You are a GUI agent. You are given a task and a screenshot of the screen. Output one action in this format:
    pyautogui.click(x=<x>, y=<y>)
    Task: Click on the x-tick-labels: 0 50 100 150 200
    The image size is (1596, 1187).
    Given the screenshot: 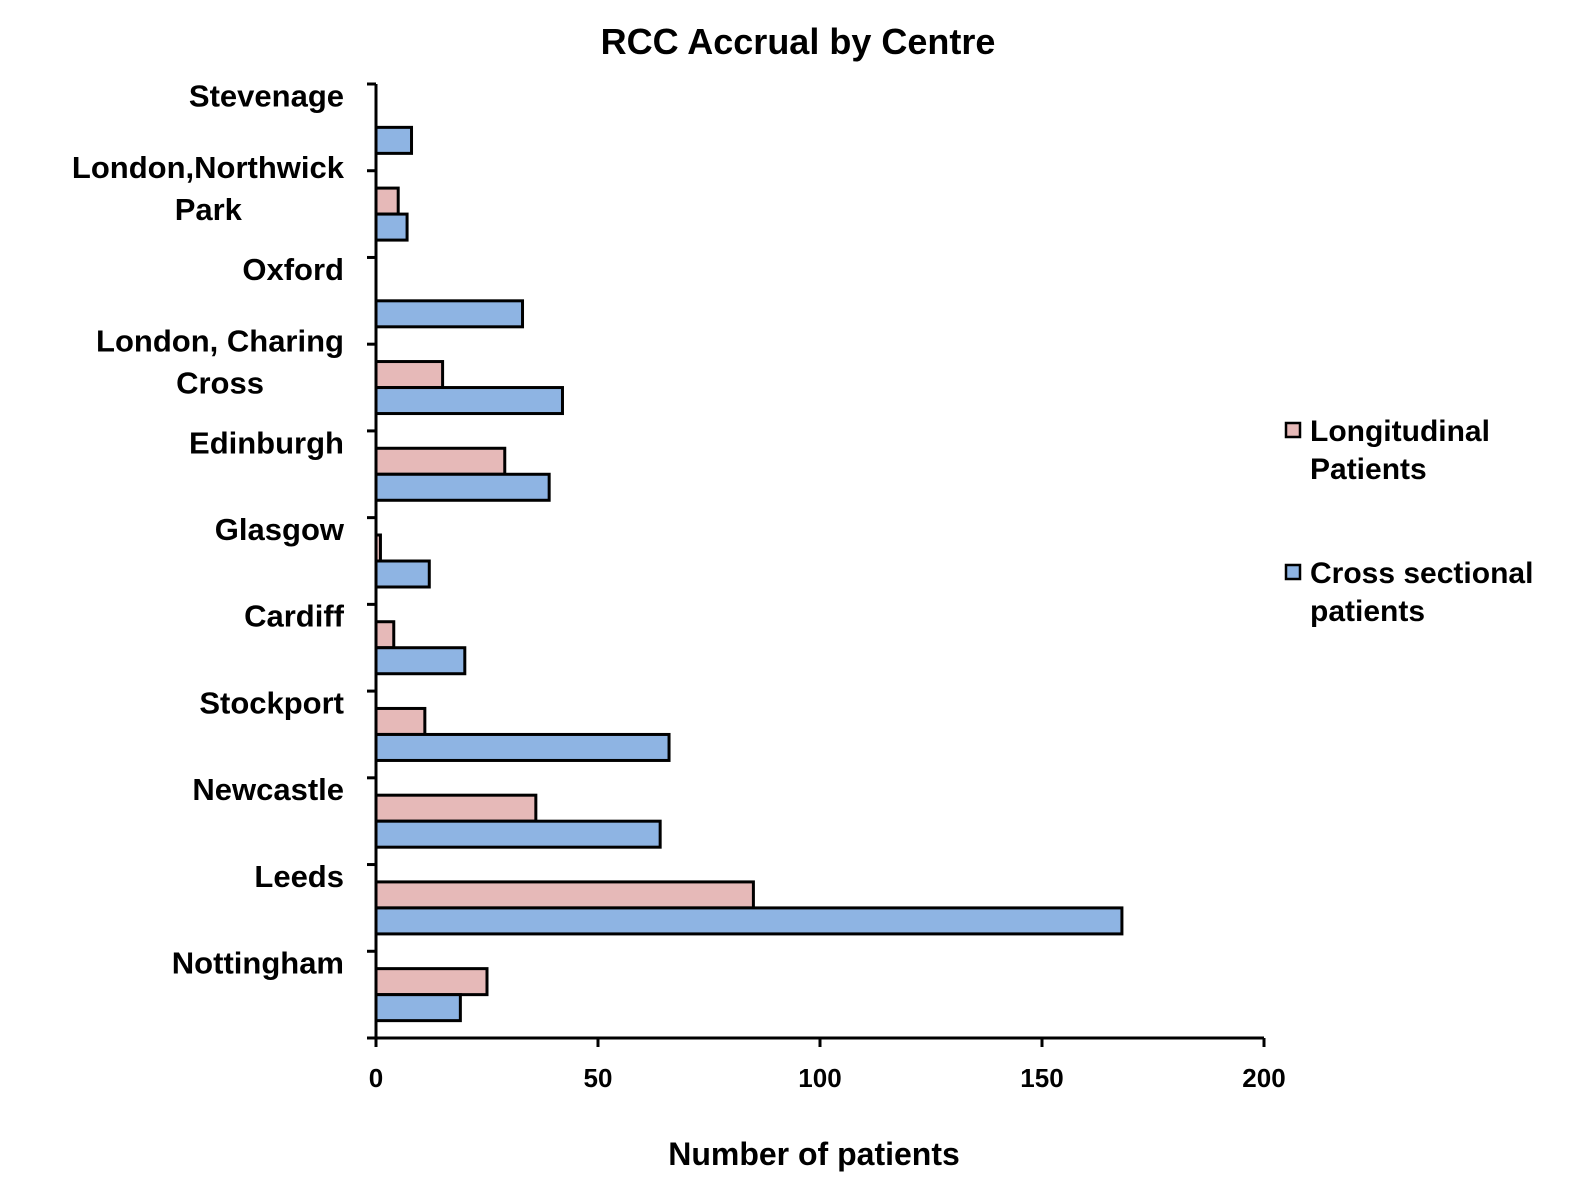 What is the action you would take?
    pyautogui.click(x=827, y=1078)
    